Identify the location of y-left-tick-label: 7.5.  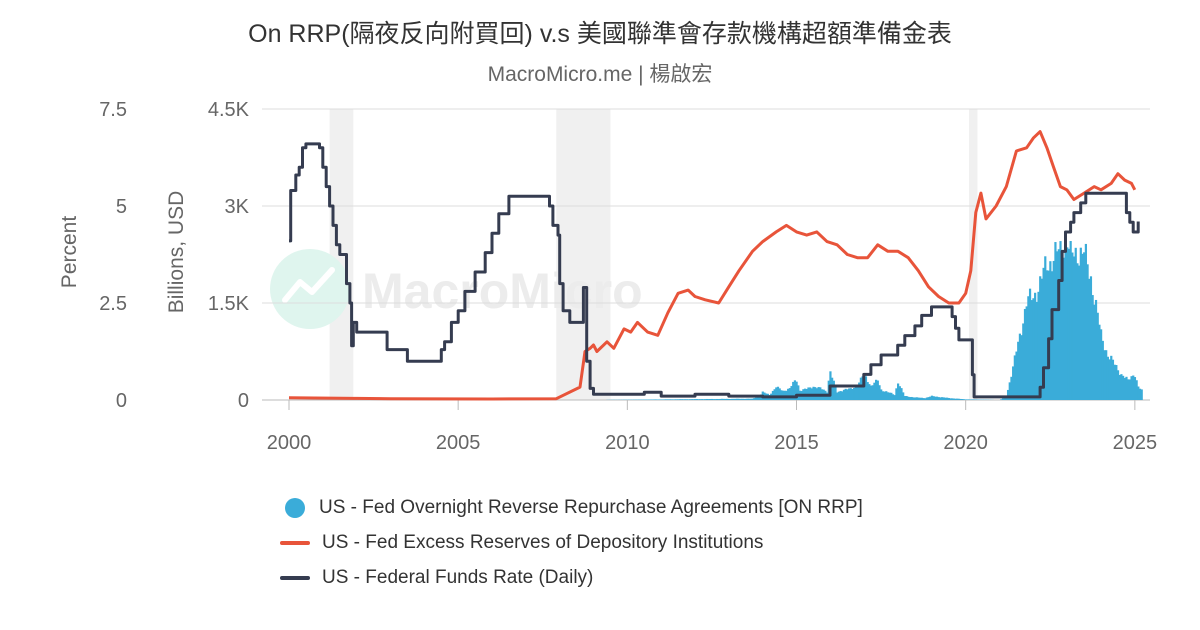
(113, 110).